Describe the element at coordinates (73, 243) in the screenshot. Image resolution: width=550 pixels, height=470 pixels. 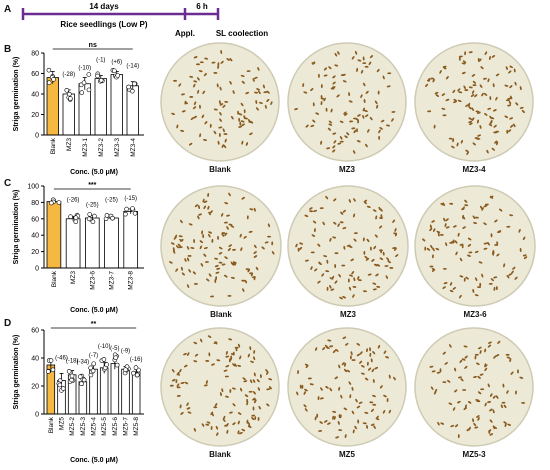
I see `bar-MZ3` at that location.